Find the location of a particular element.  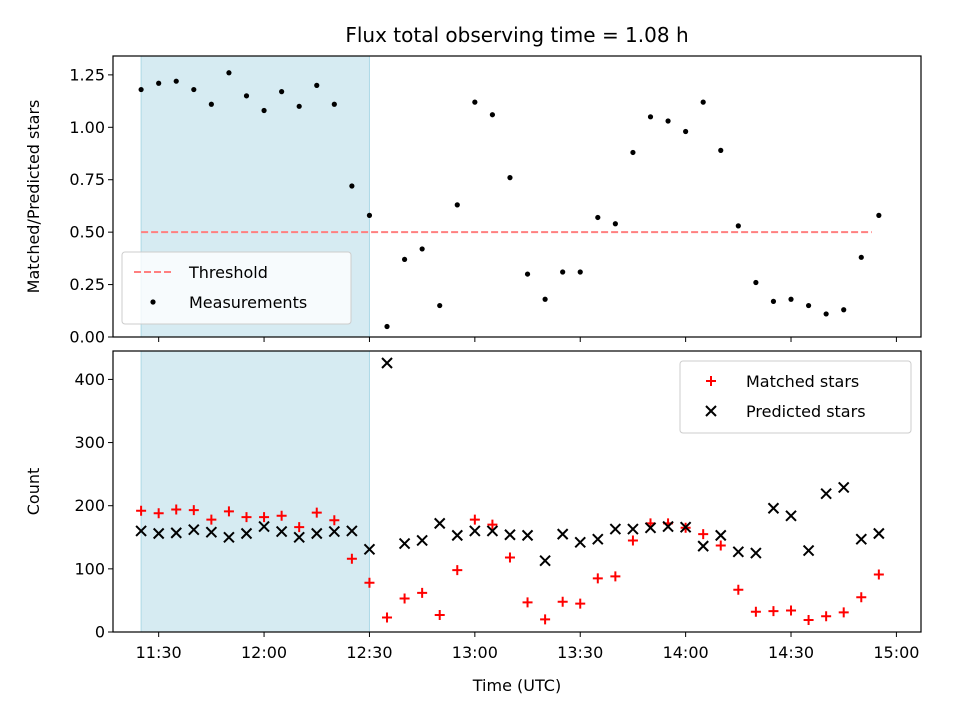

y-tick-label: 0.25 is located at coordinates (87, 284).